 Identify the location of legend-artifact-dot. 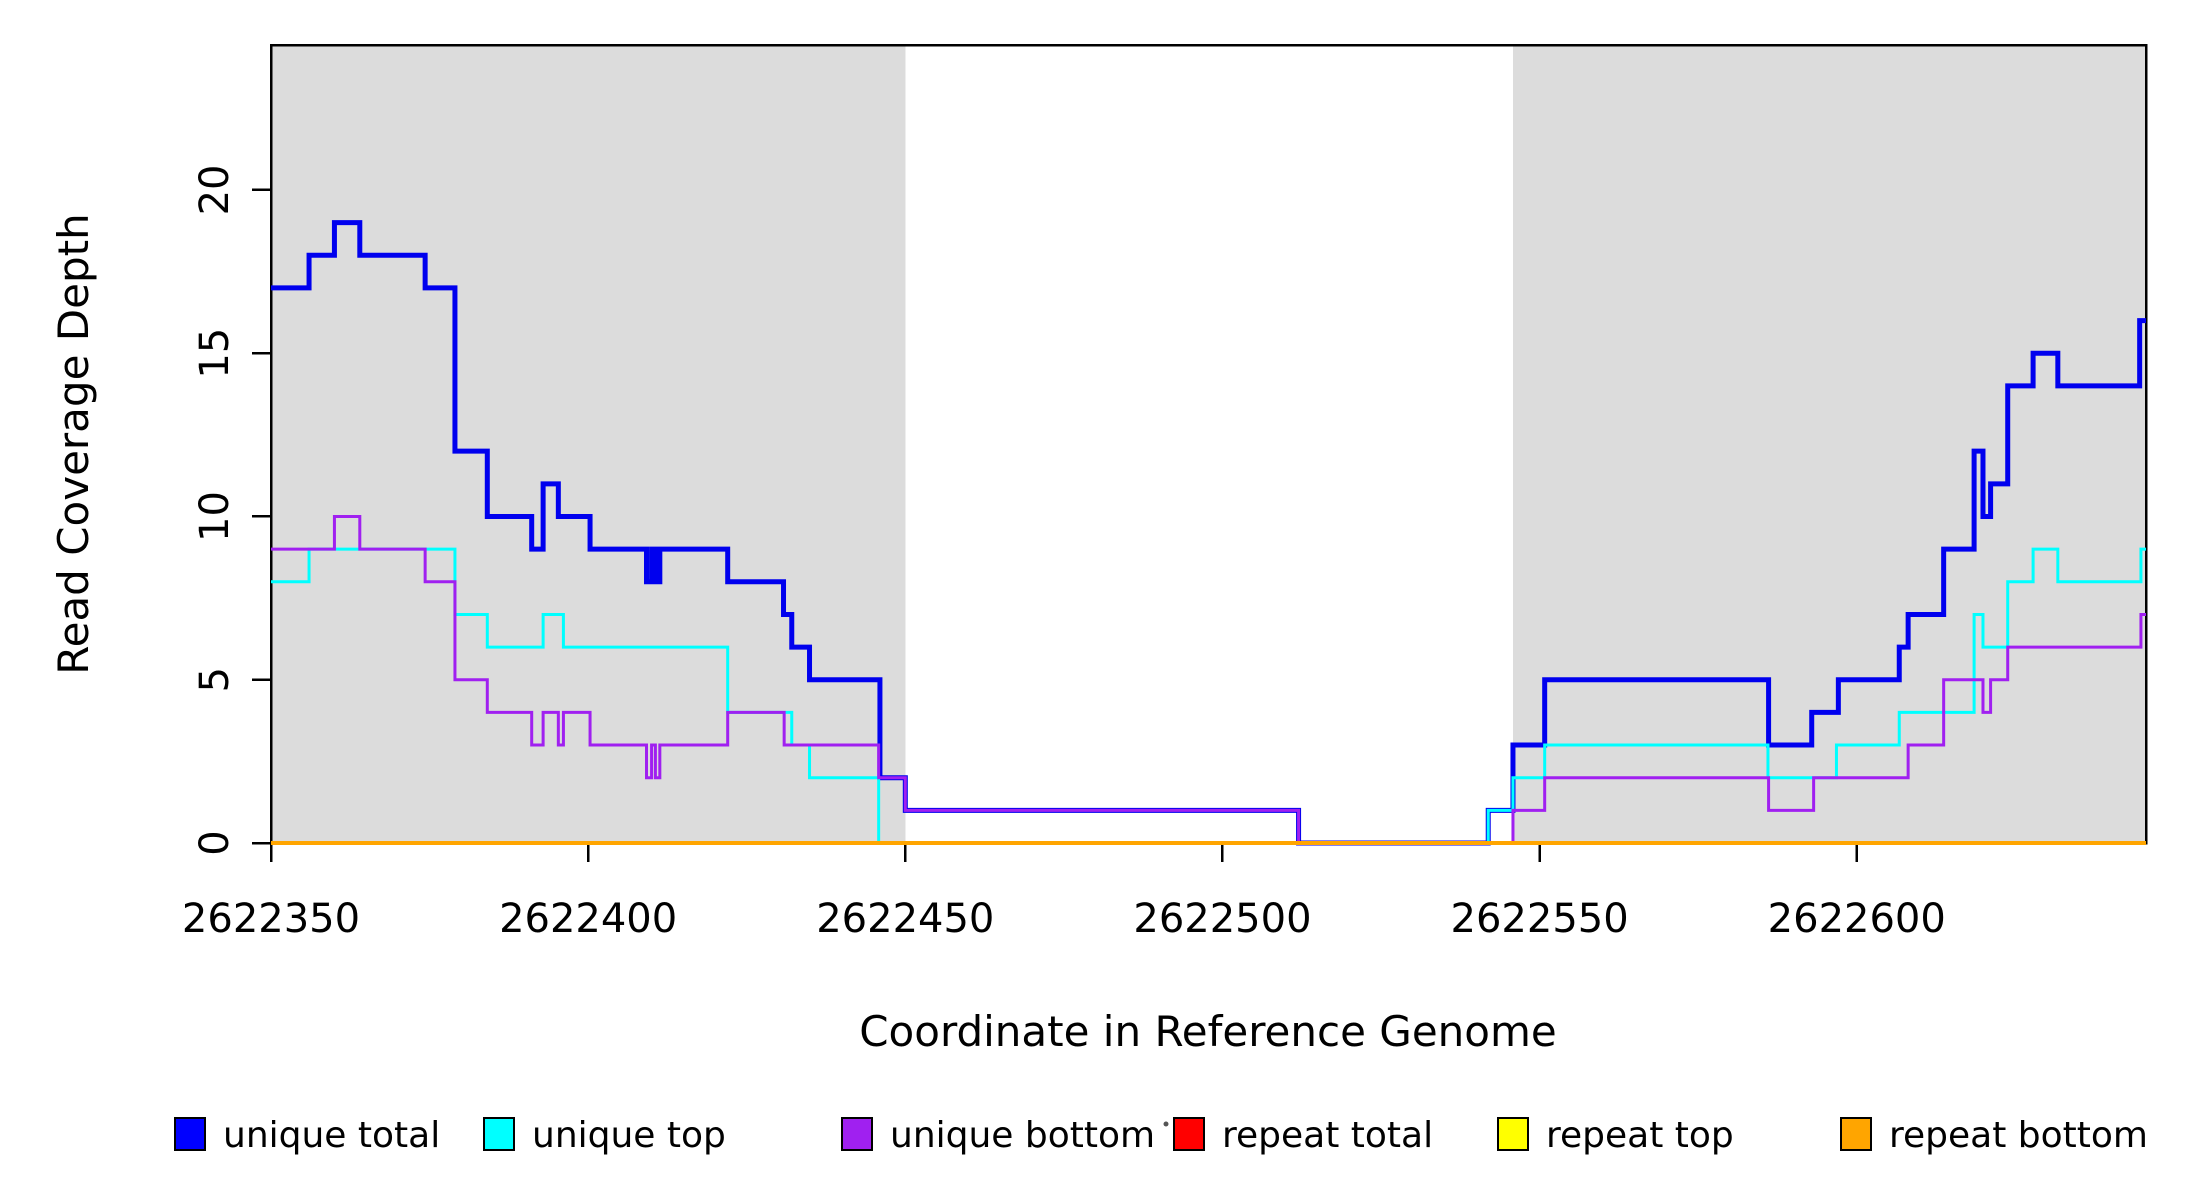
(1166, 1124).